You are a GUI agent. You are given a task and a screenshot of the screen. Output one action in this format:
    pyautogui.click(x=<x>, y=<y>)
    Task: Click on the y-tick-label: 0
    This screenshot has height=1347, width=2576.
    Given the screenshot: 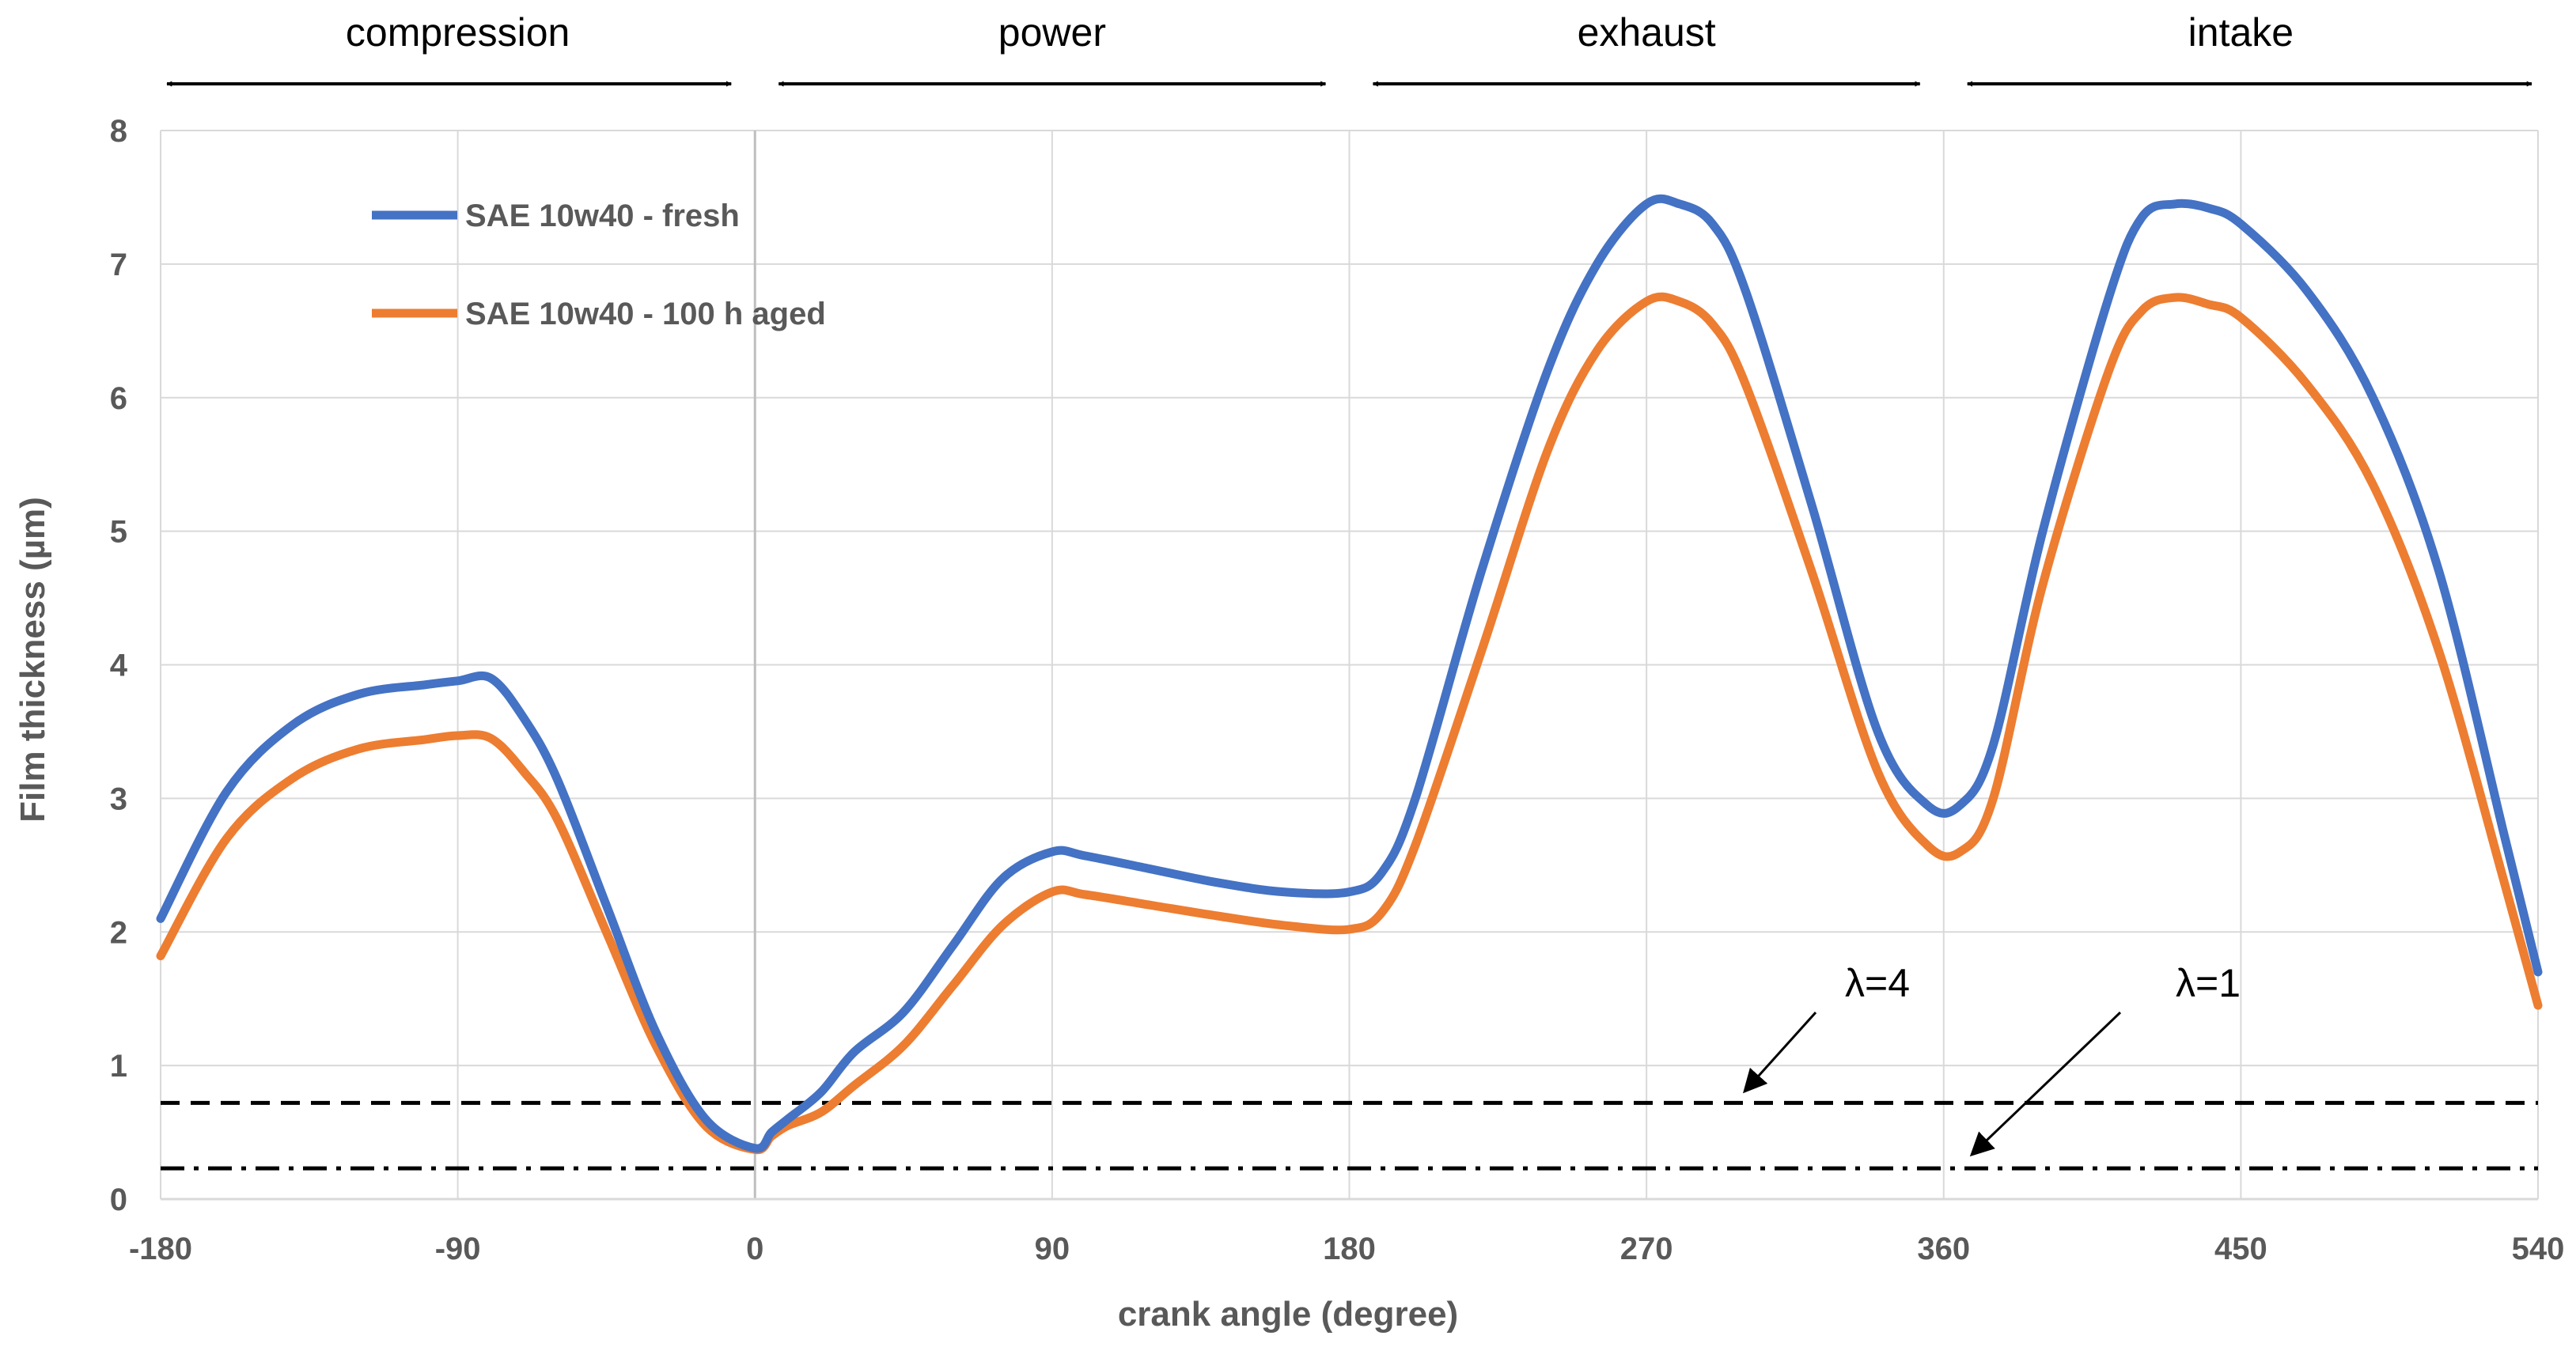 What is the action you would take?
    pyautogui.click(x=118, y=1199)
    